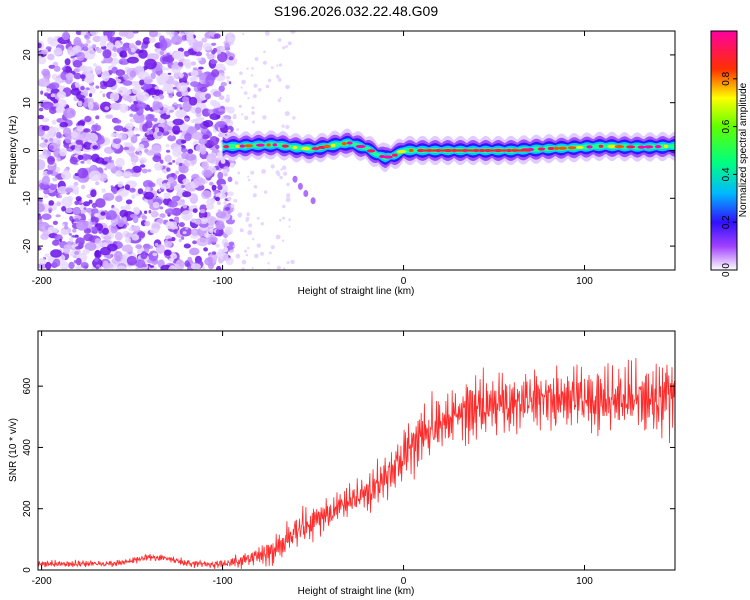 Image resolution: width=750 pixels, height=600 pixels. What do you see at coordinates (356, 591) in the screenshot?
I see `snr-xlabel: Height of straight line (km)` at bounding box center [356, 591].